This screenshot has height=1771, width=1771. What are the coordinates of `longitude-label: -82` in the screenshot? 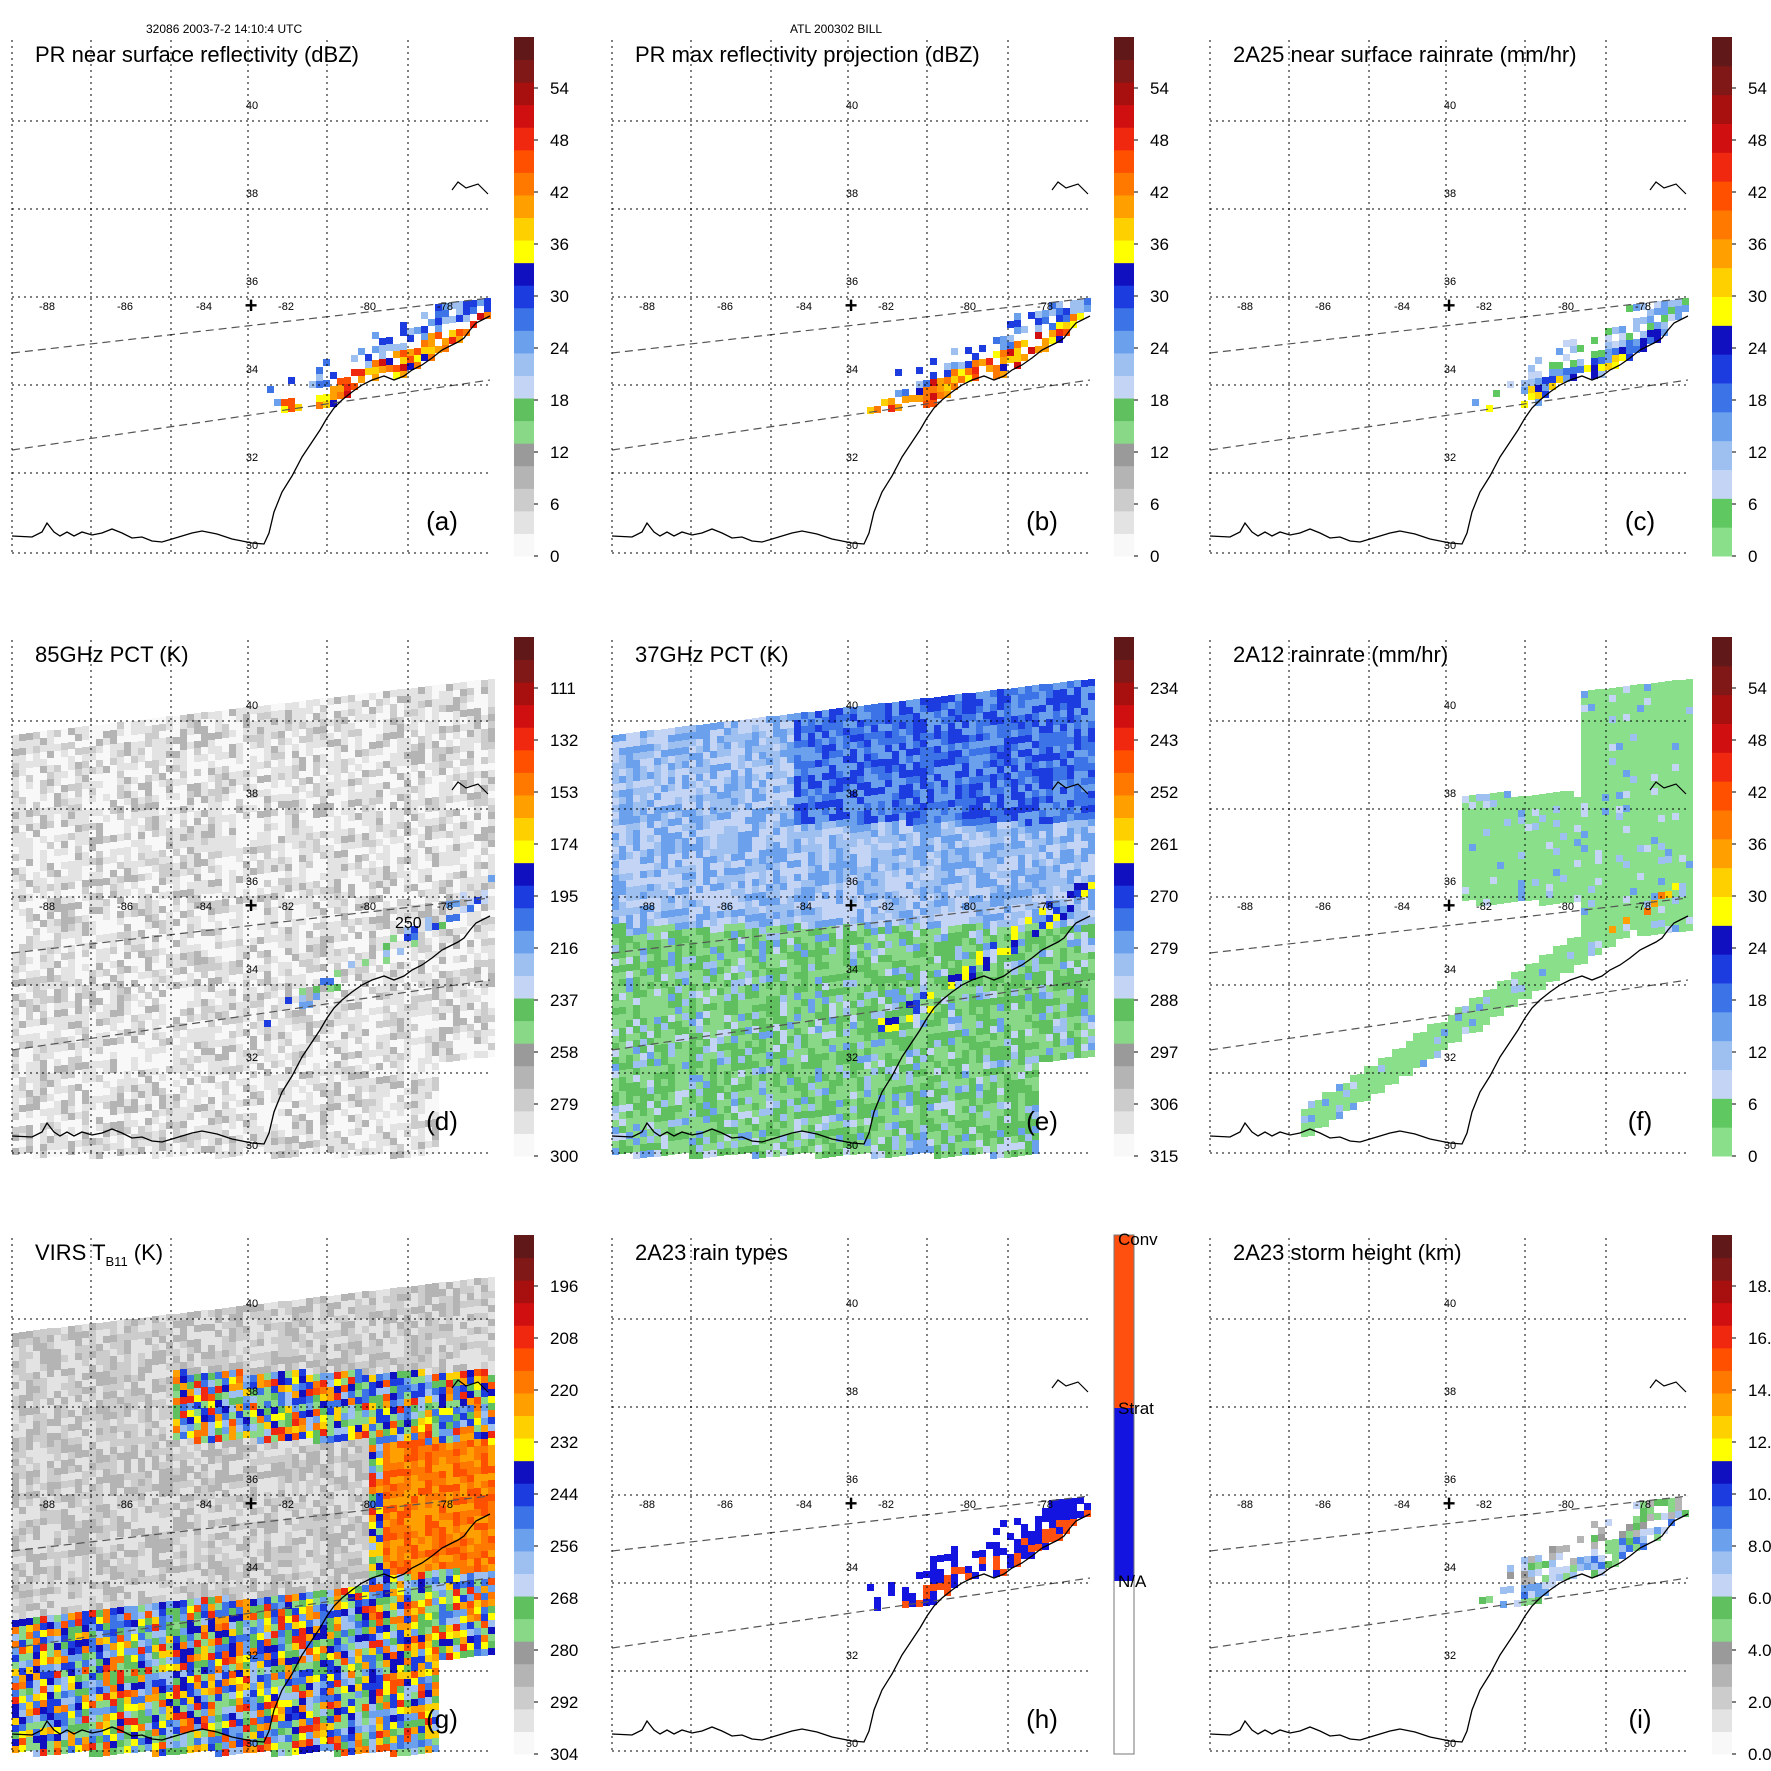 It's located at (286, 907).